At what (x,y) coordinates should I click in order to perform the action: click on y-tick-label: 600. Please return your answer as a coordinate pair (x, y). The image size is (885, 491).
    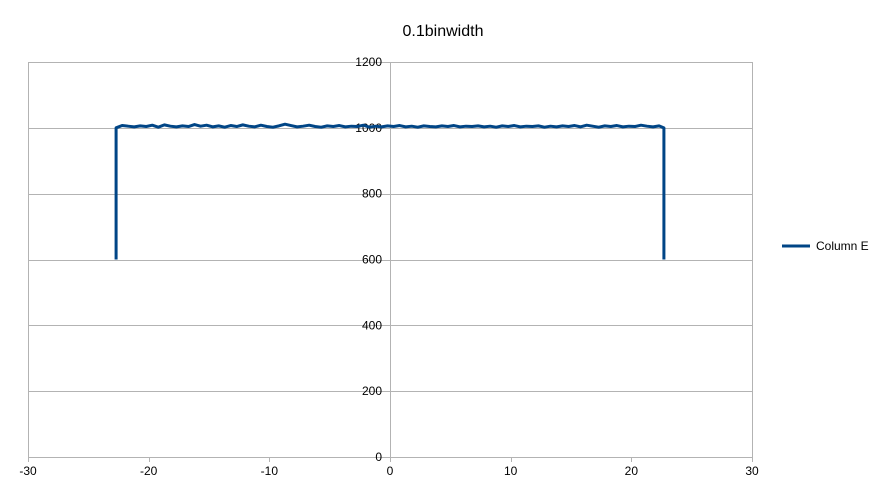
    Looking at the image, I should click on (372, 260).